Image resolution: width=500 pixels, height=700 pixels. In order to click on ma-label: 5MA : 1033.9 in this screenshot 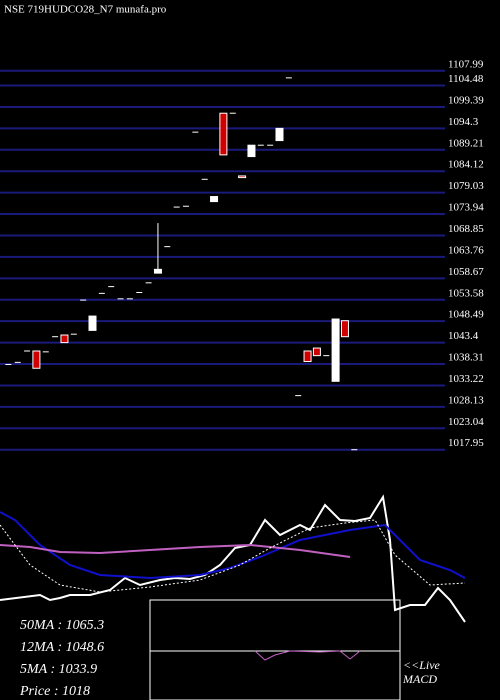, I will do `click(58, 669)`.